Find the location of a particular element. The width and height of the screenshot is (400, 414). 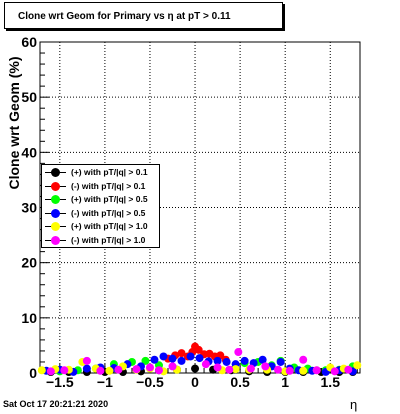

data-points is located at coordinates (199, 359).